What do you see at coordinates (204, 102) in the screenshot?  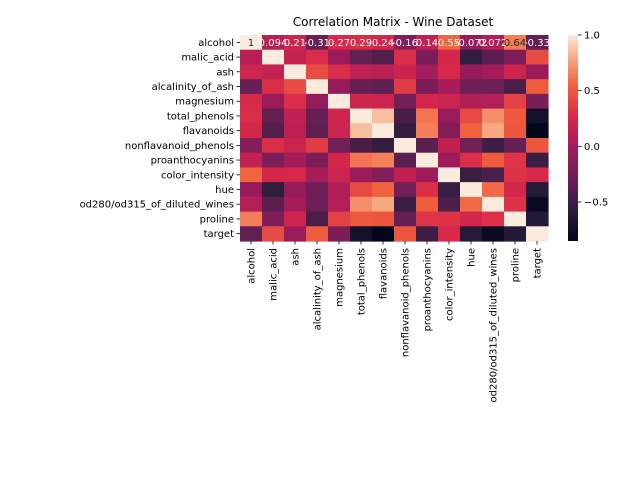 I see `y-tick-label: magnesium` at bounding box center [204, 102].